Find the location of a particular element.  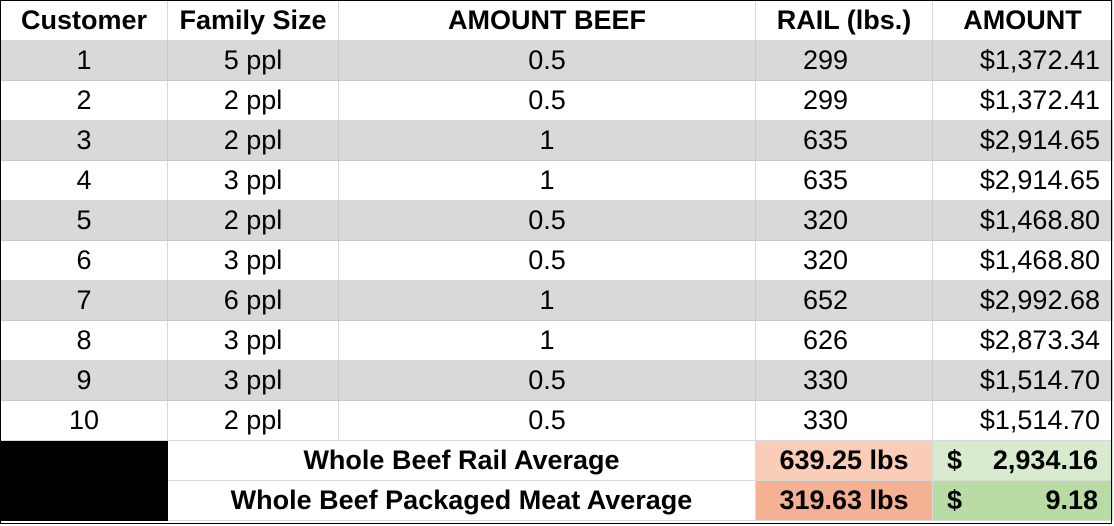

header-amount: AMOUNT is located at coordinates (1022, 20).